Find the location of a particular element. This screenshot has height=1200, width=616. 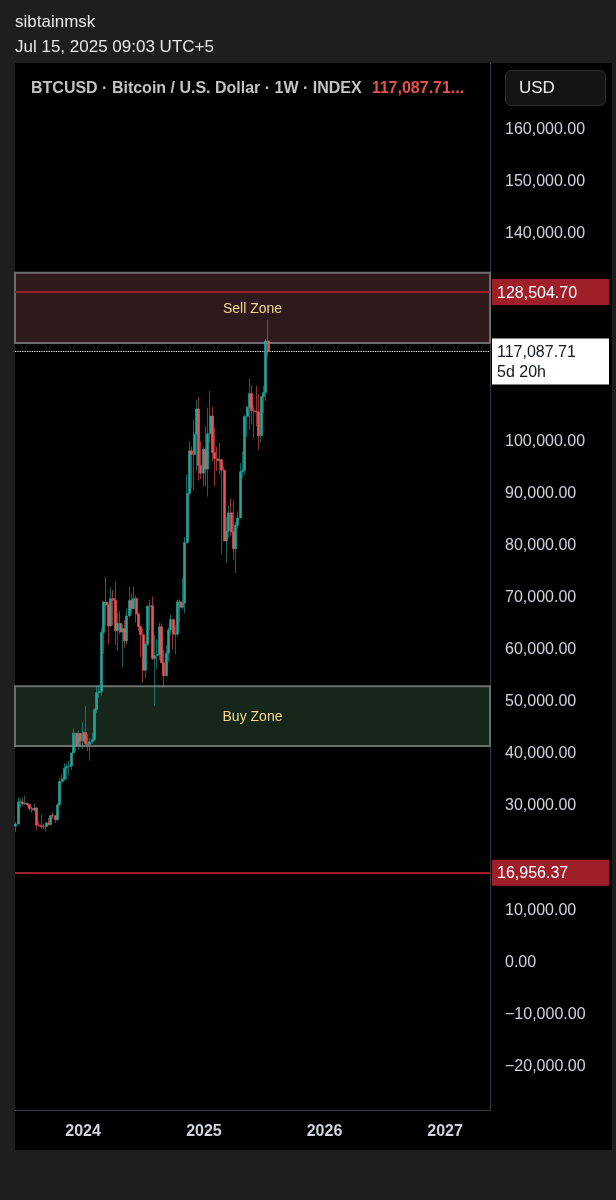

x-tick-label: 2026 is located at coordinates (324, 1130).